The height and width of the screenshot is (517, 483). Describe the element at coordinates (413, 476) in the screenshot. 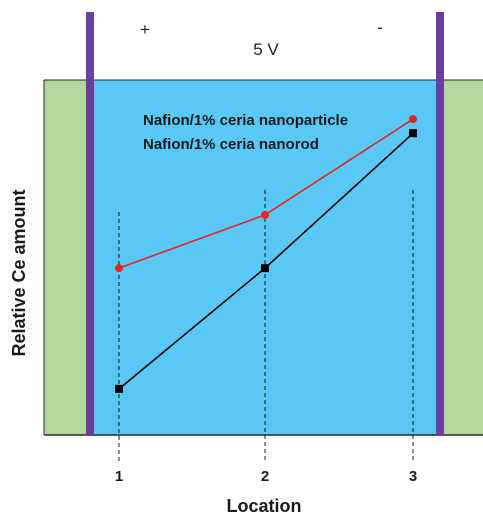

I see `x-tick-label-3: 3` at that location.